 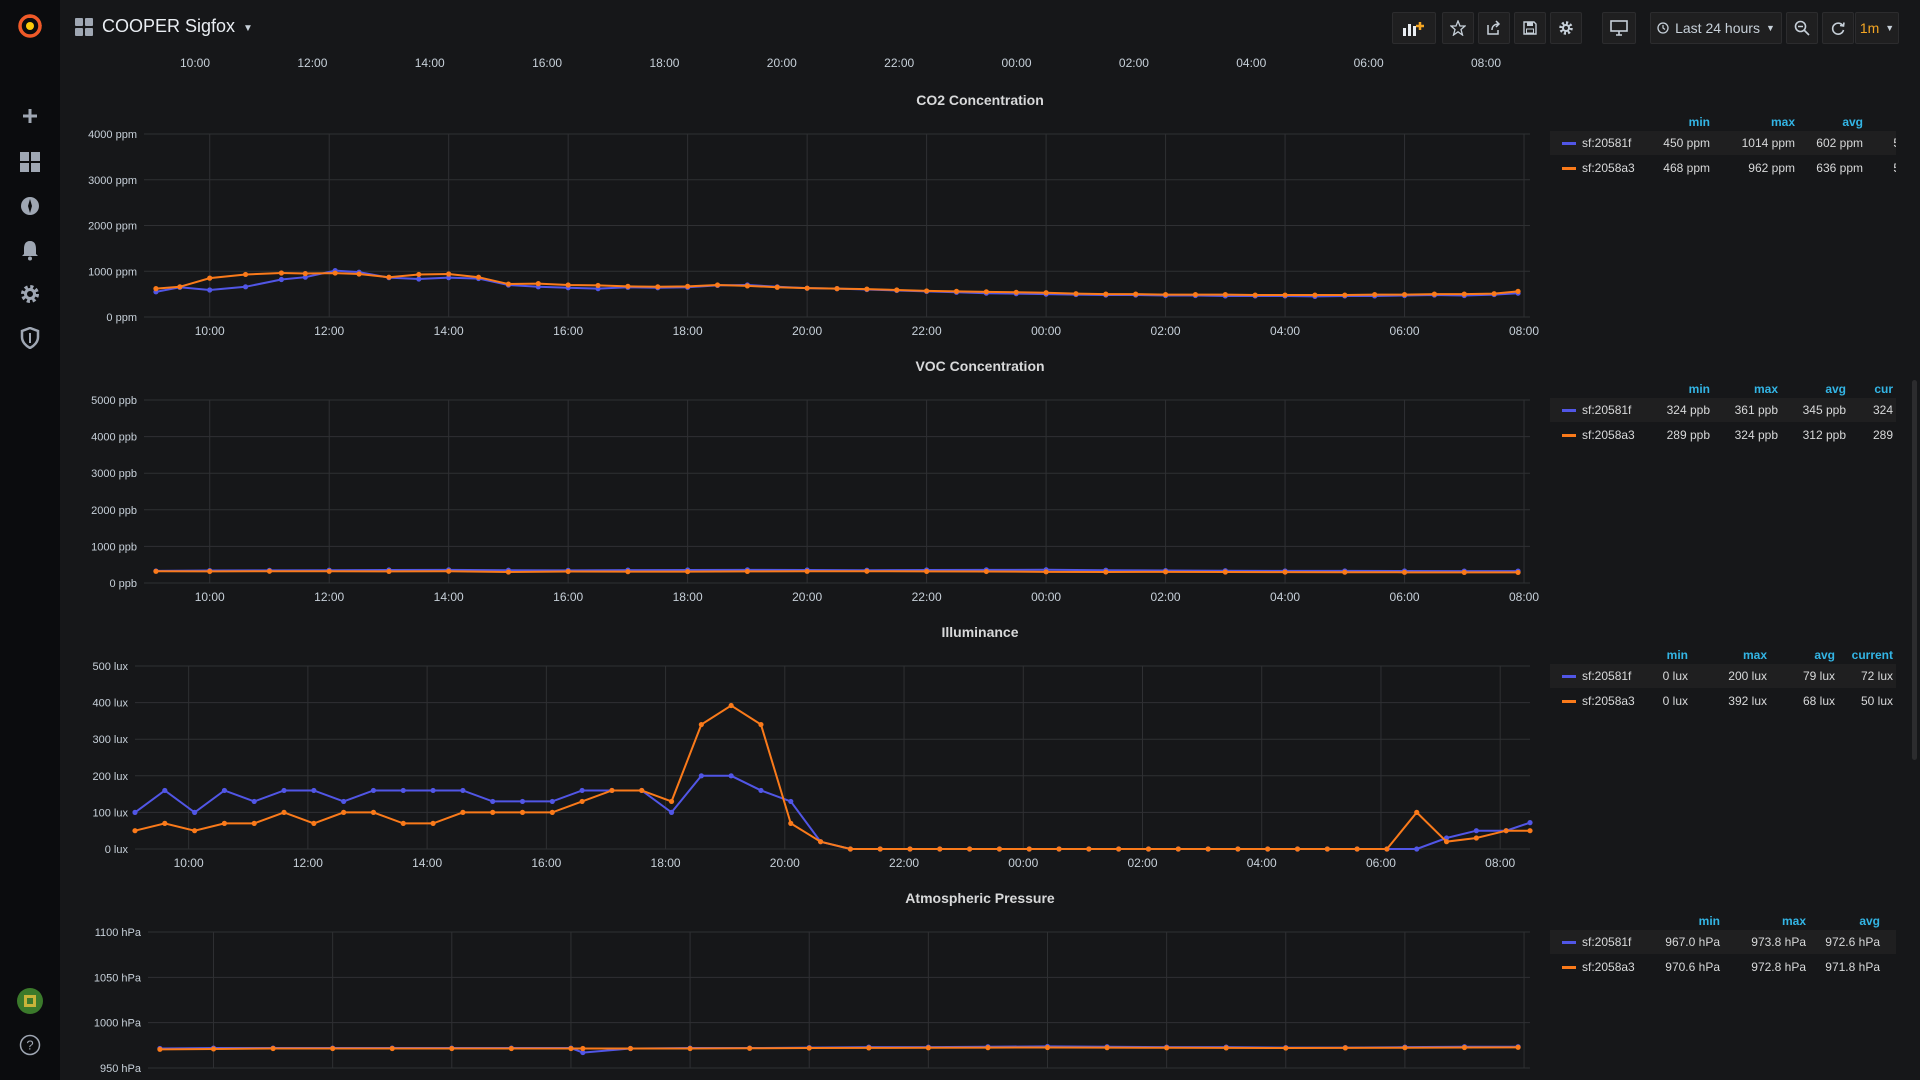 I want to click on legend-value: 392 lux, so click(x=1747, y=701).